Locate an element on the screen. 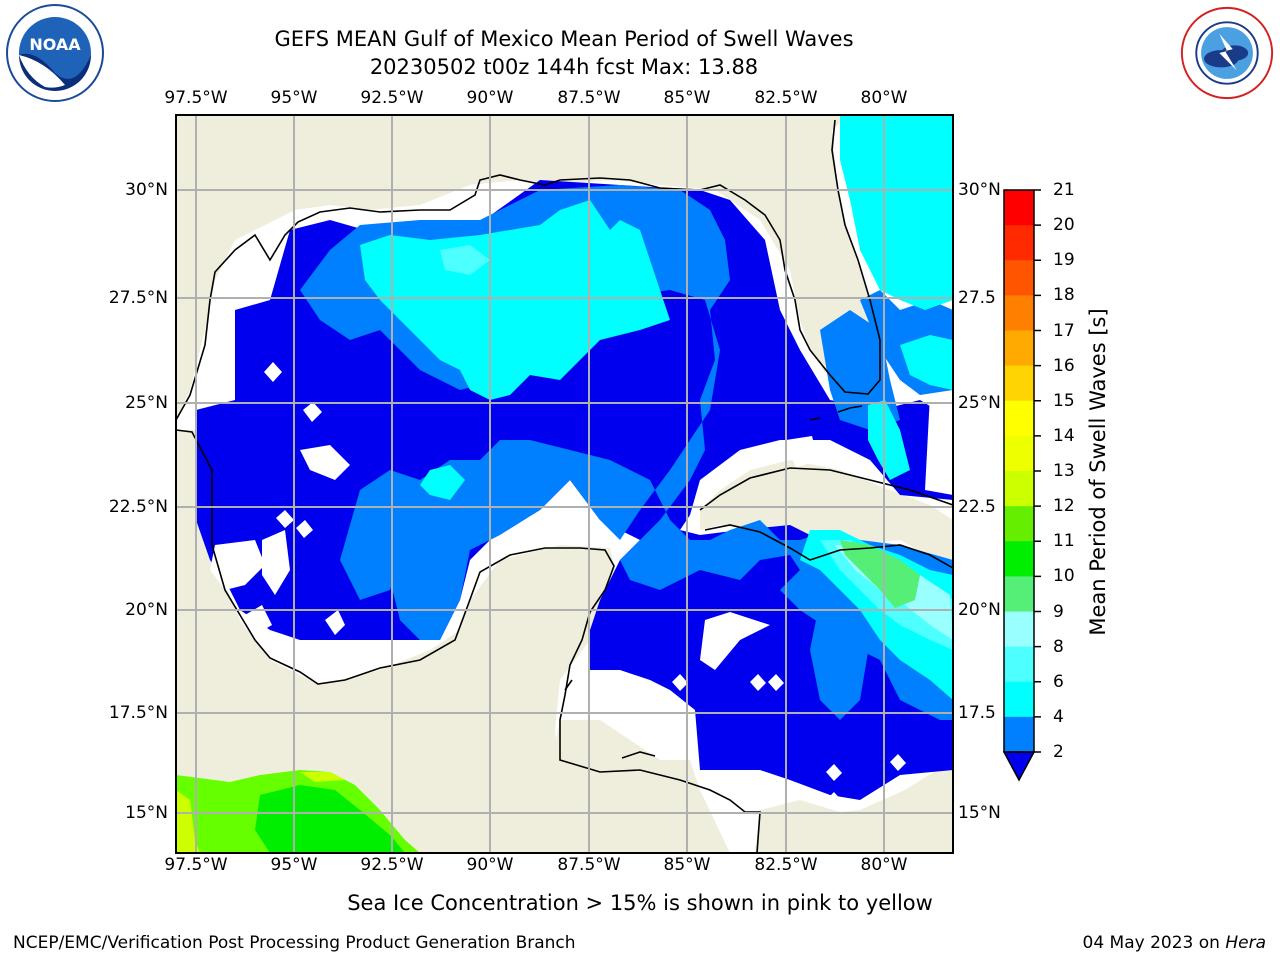 This screenshot has height=960, width=1280. noaa-logo-text: NOAA is located at coordinates (55, 44).